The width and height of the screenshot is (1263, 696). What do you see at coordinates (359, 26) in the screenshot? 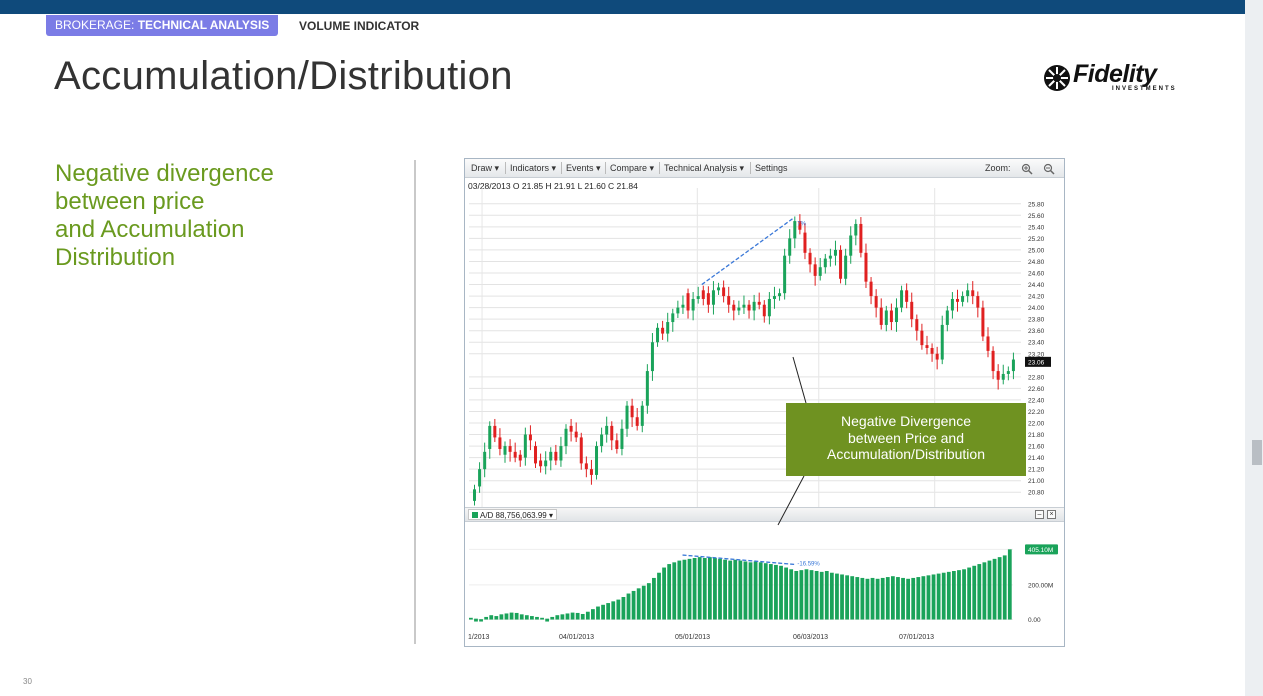
I see `breadcrumb-current: VOLUME INDICATOR` at bounding box center [359, 26].